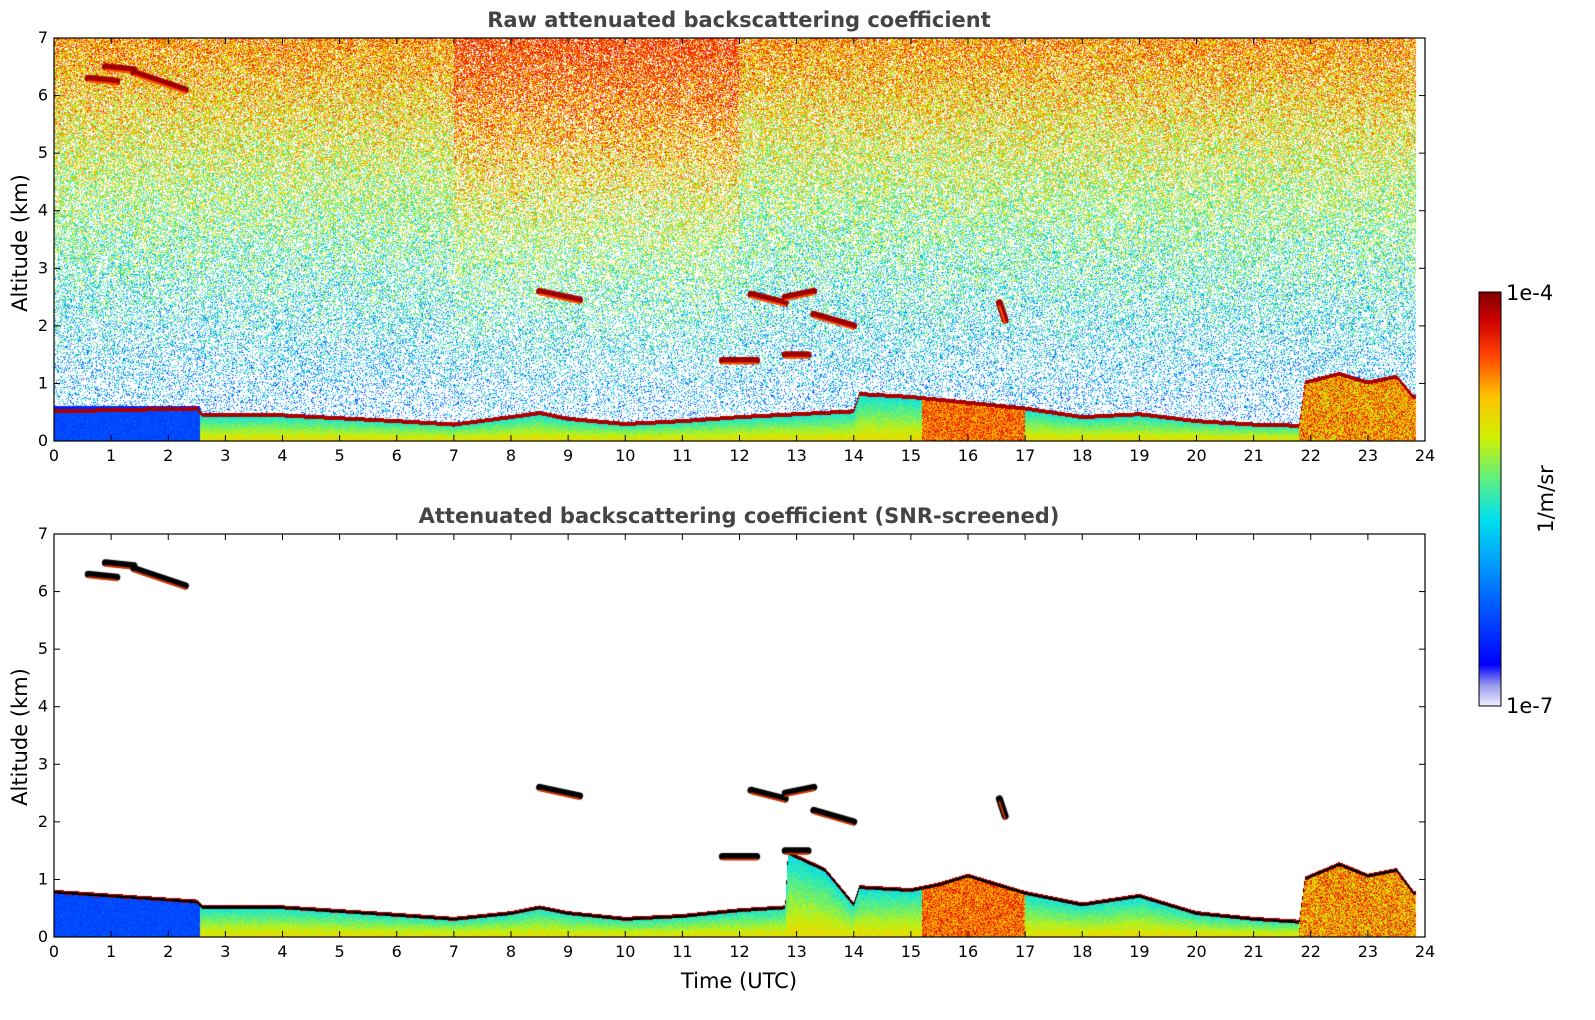 The height and width of the screenshot is (1020, 1595). What do you see at coordinates (20, 737) in the screenshot?
I see `panel-screened-ylabel: Altitude (km)` at bounding box center [20, 737].